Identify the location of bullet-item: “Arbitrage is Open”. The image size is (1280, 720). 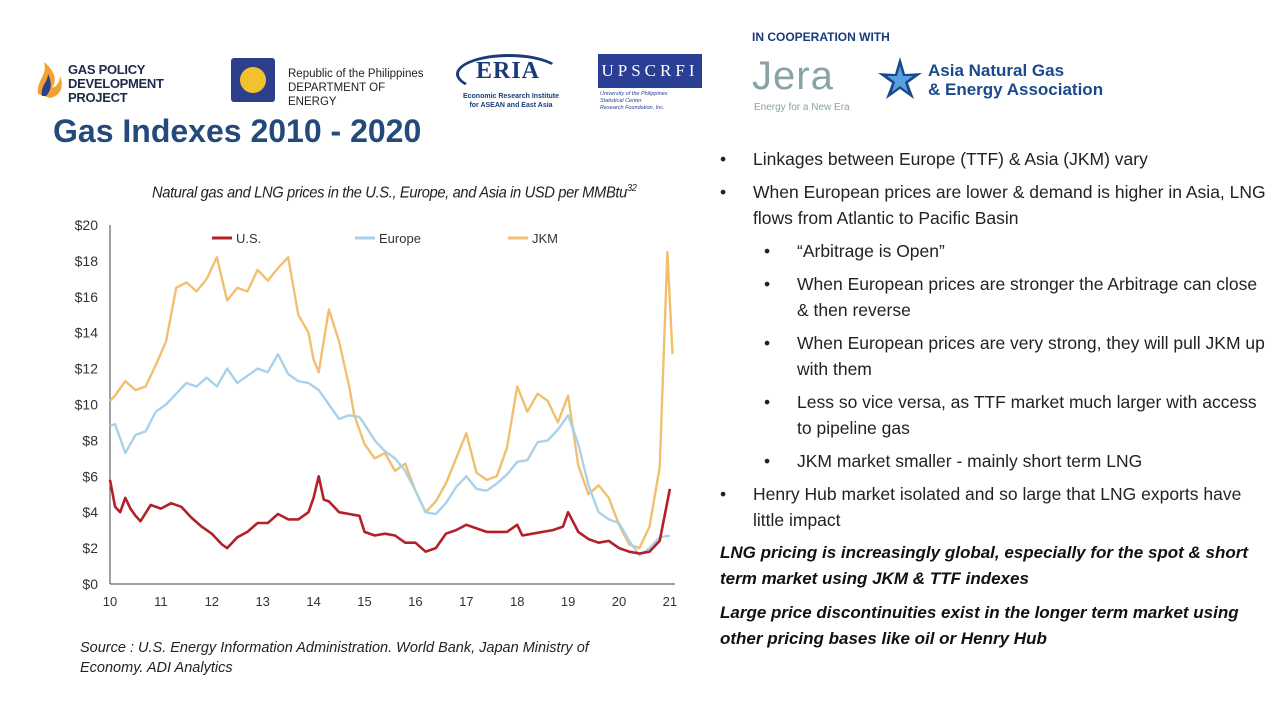
(994, 251).